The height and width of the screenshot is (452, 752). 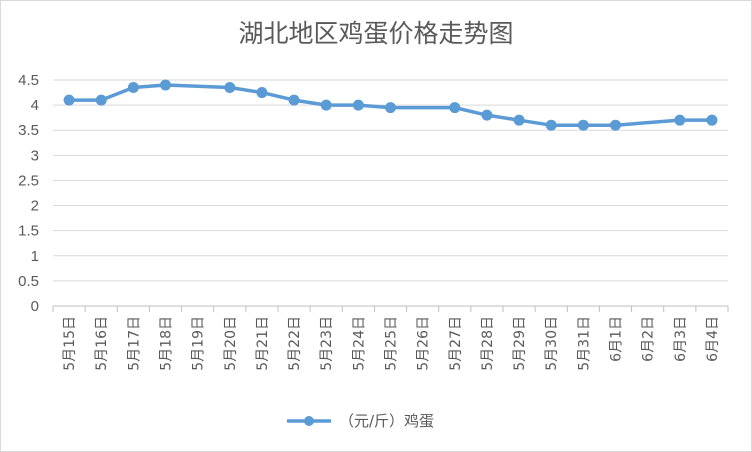 I want to click on x-tick-label: 5月15日, so click(x=70, y=343).